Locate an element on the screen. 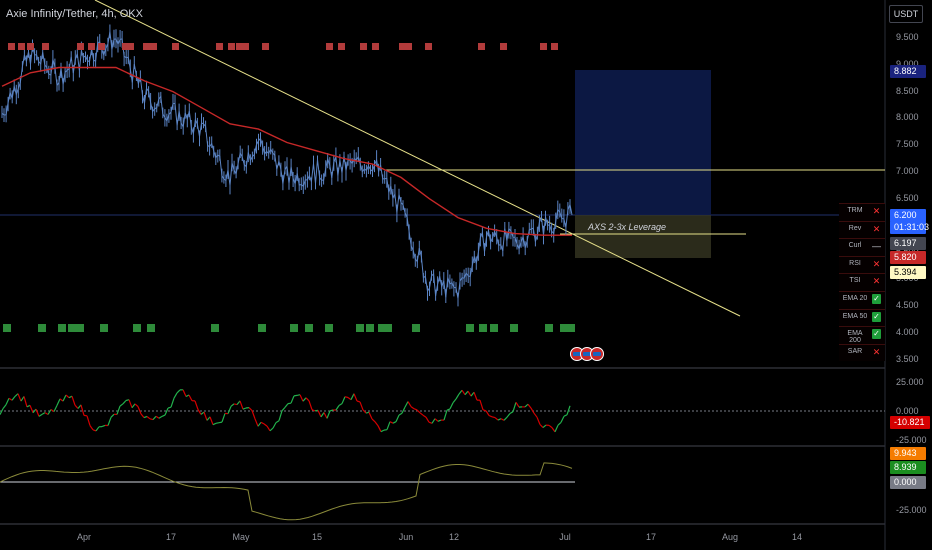  signal-flags is located at coordinates (589, 355).